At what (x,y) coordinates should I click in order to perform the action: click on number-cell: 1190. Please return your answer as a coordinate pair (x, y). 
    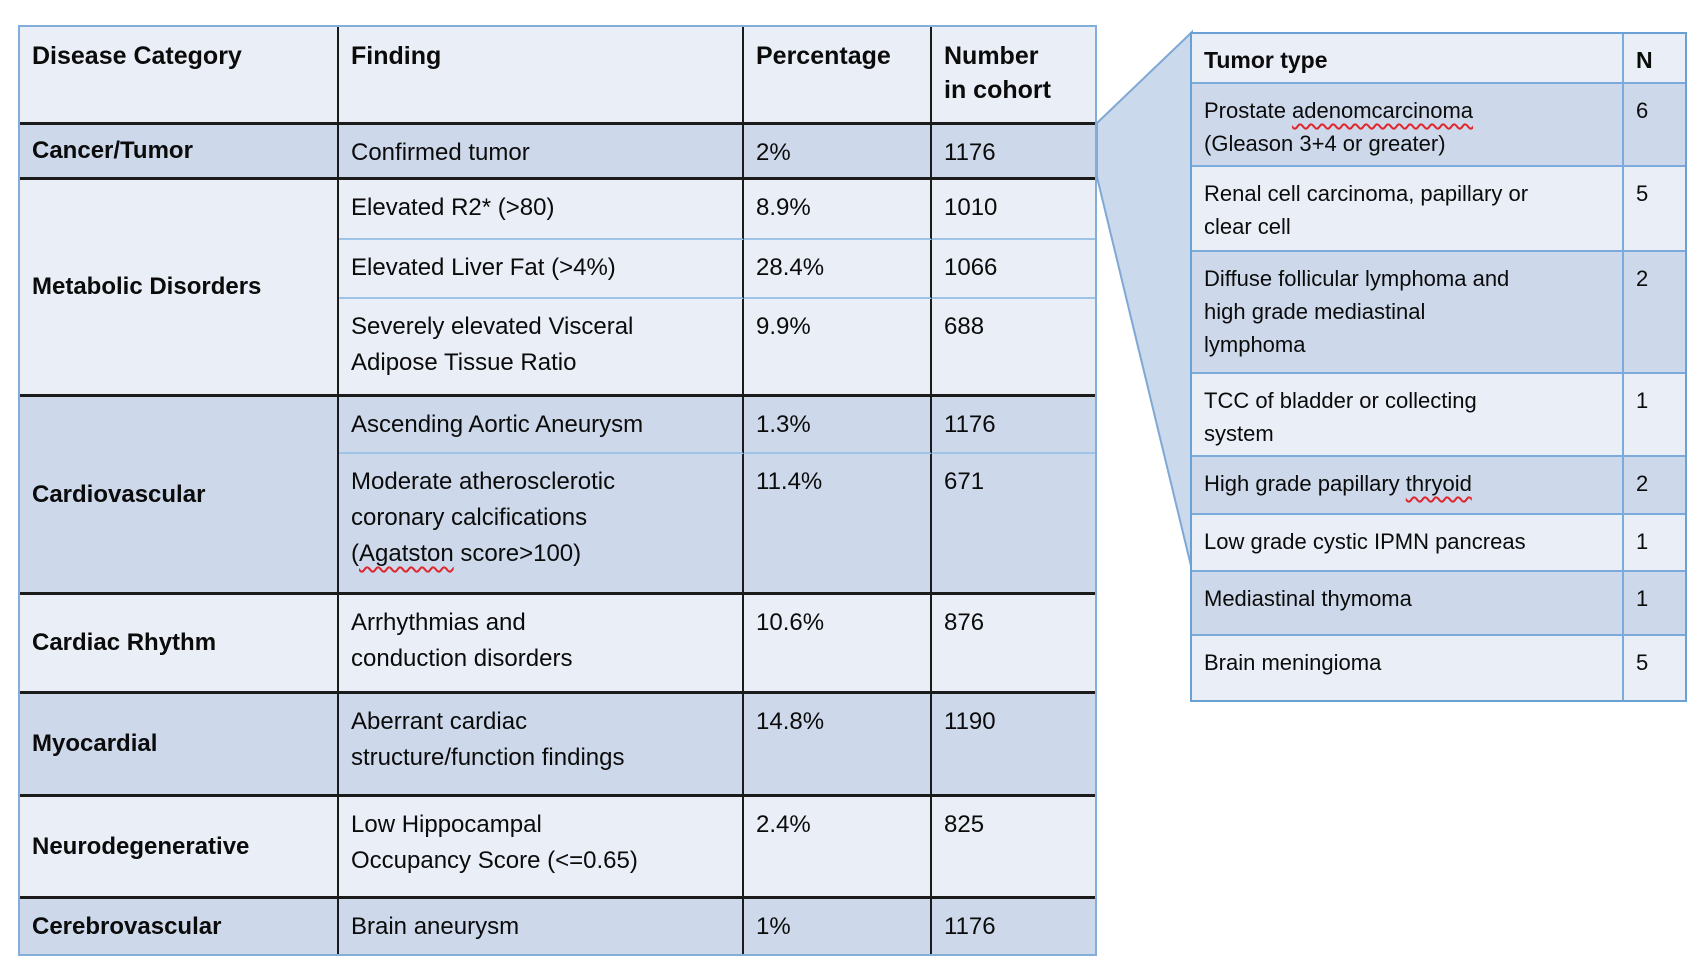
    Looking at the image, I should click on (1013, 745).